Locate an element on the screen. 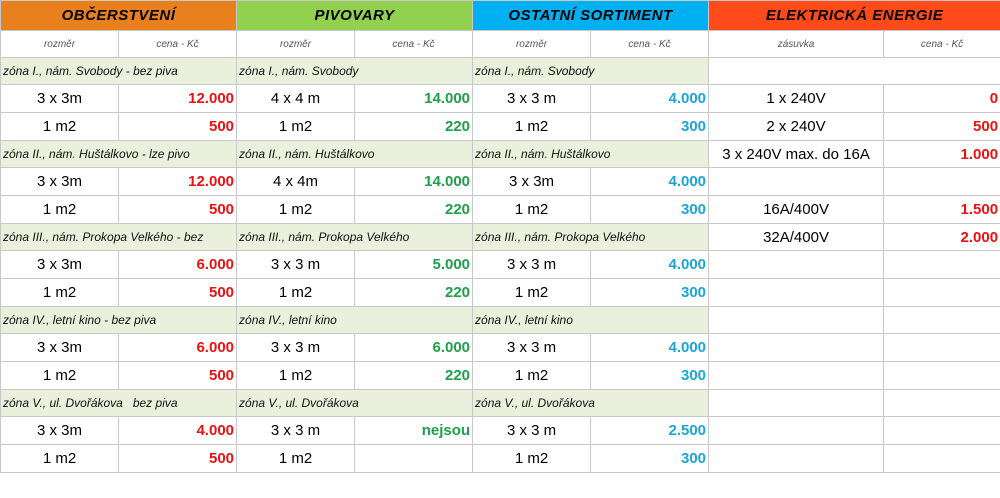  table-row: 3 x 3m 6.000 3 x 3 m 5.000 3 x 3 m 4.000 is located at coordinates (500, 264).